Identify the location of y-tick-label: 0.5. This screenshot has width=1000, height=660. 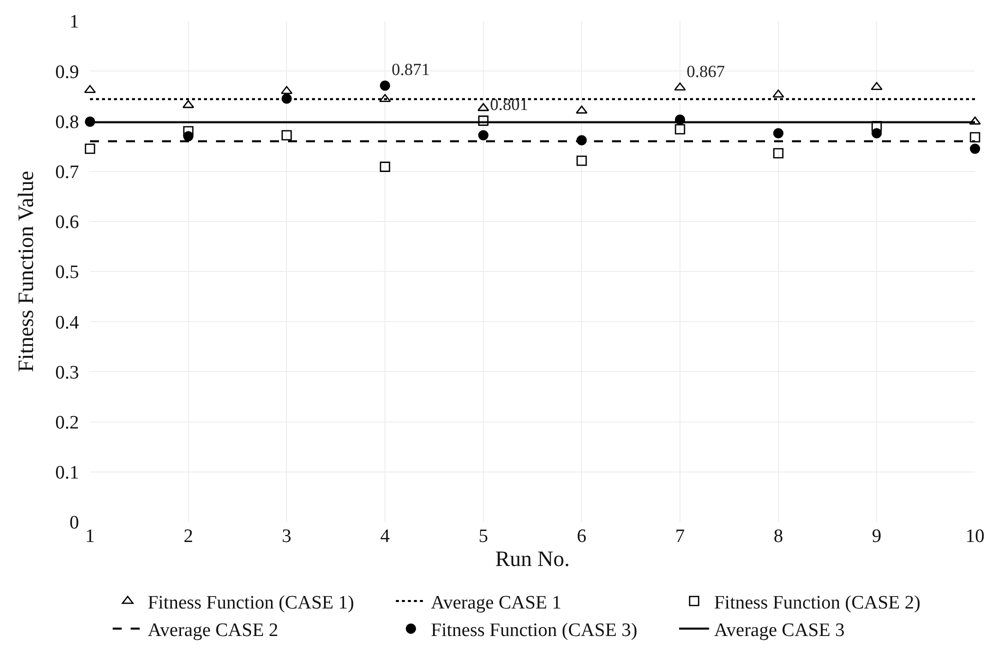
(67, 273).